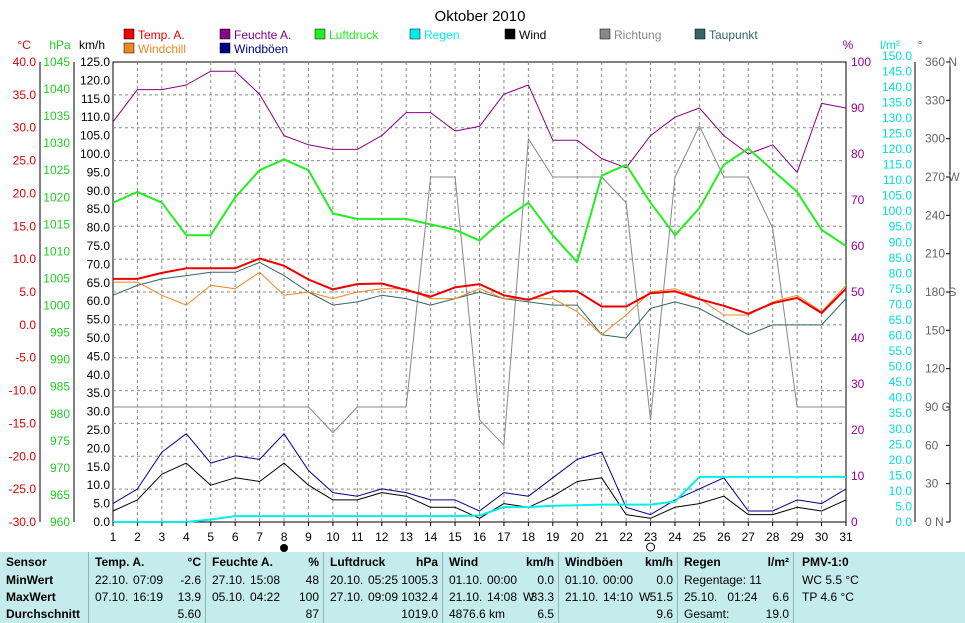 The height and width of the screenshot is (623, 965). What do you see at coordinates (95, 99) in the screenshot?
I see `axis-tick-label: 115.0` at bounding box center [95, 99].